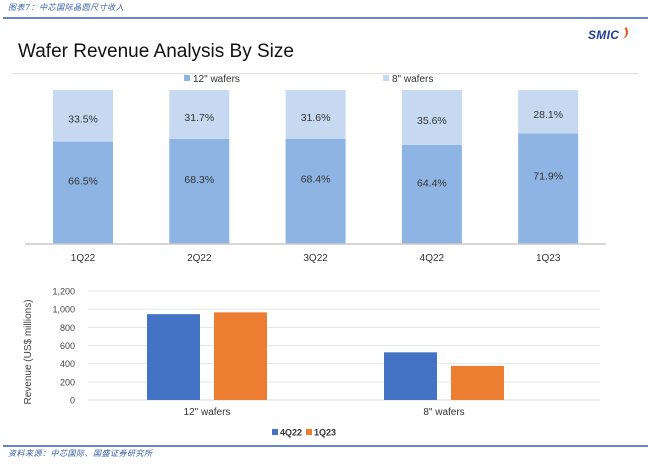 The height and width of the screenshot is (467, 648). I want to click on y-tick-label: 600, so click(67, 346).